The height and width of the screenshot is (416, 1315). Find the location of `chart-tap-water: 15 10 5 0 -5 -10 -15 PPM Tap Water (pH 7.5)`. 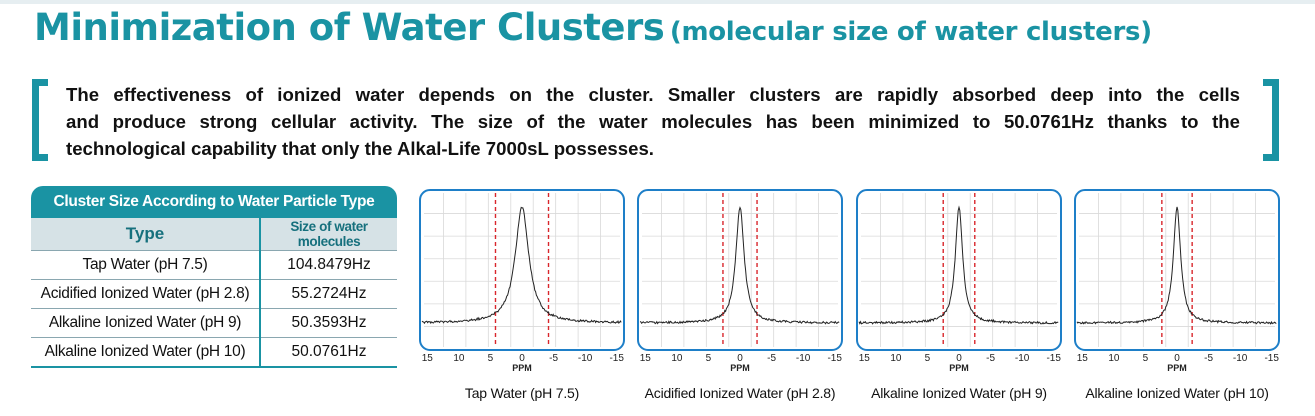

chart-tap-water: 15 10 5 0 -5 -10 -15 PPM Tap Water (pH 7.5) is located at coordinates (522, 295).